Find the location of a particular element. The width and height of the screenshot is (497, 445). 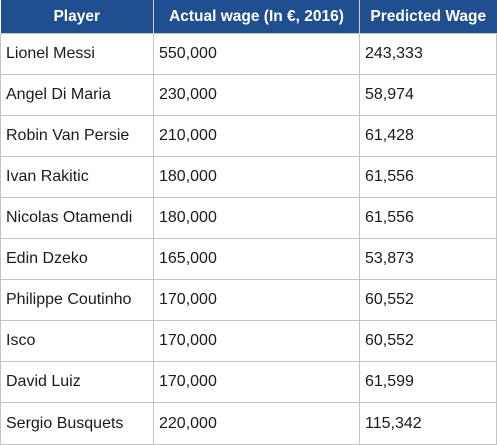

table-row: Robin Van Persie 210,000 61,428 is located at coordinates (248, 136).